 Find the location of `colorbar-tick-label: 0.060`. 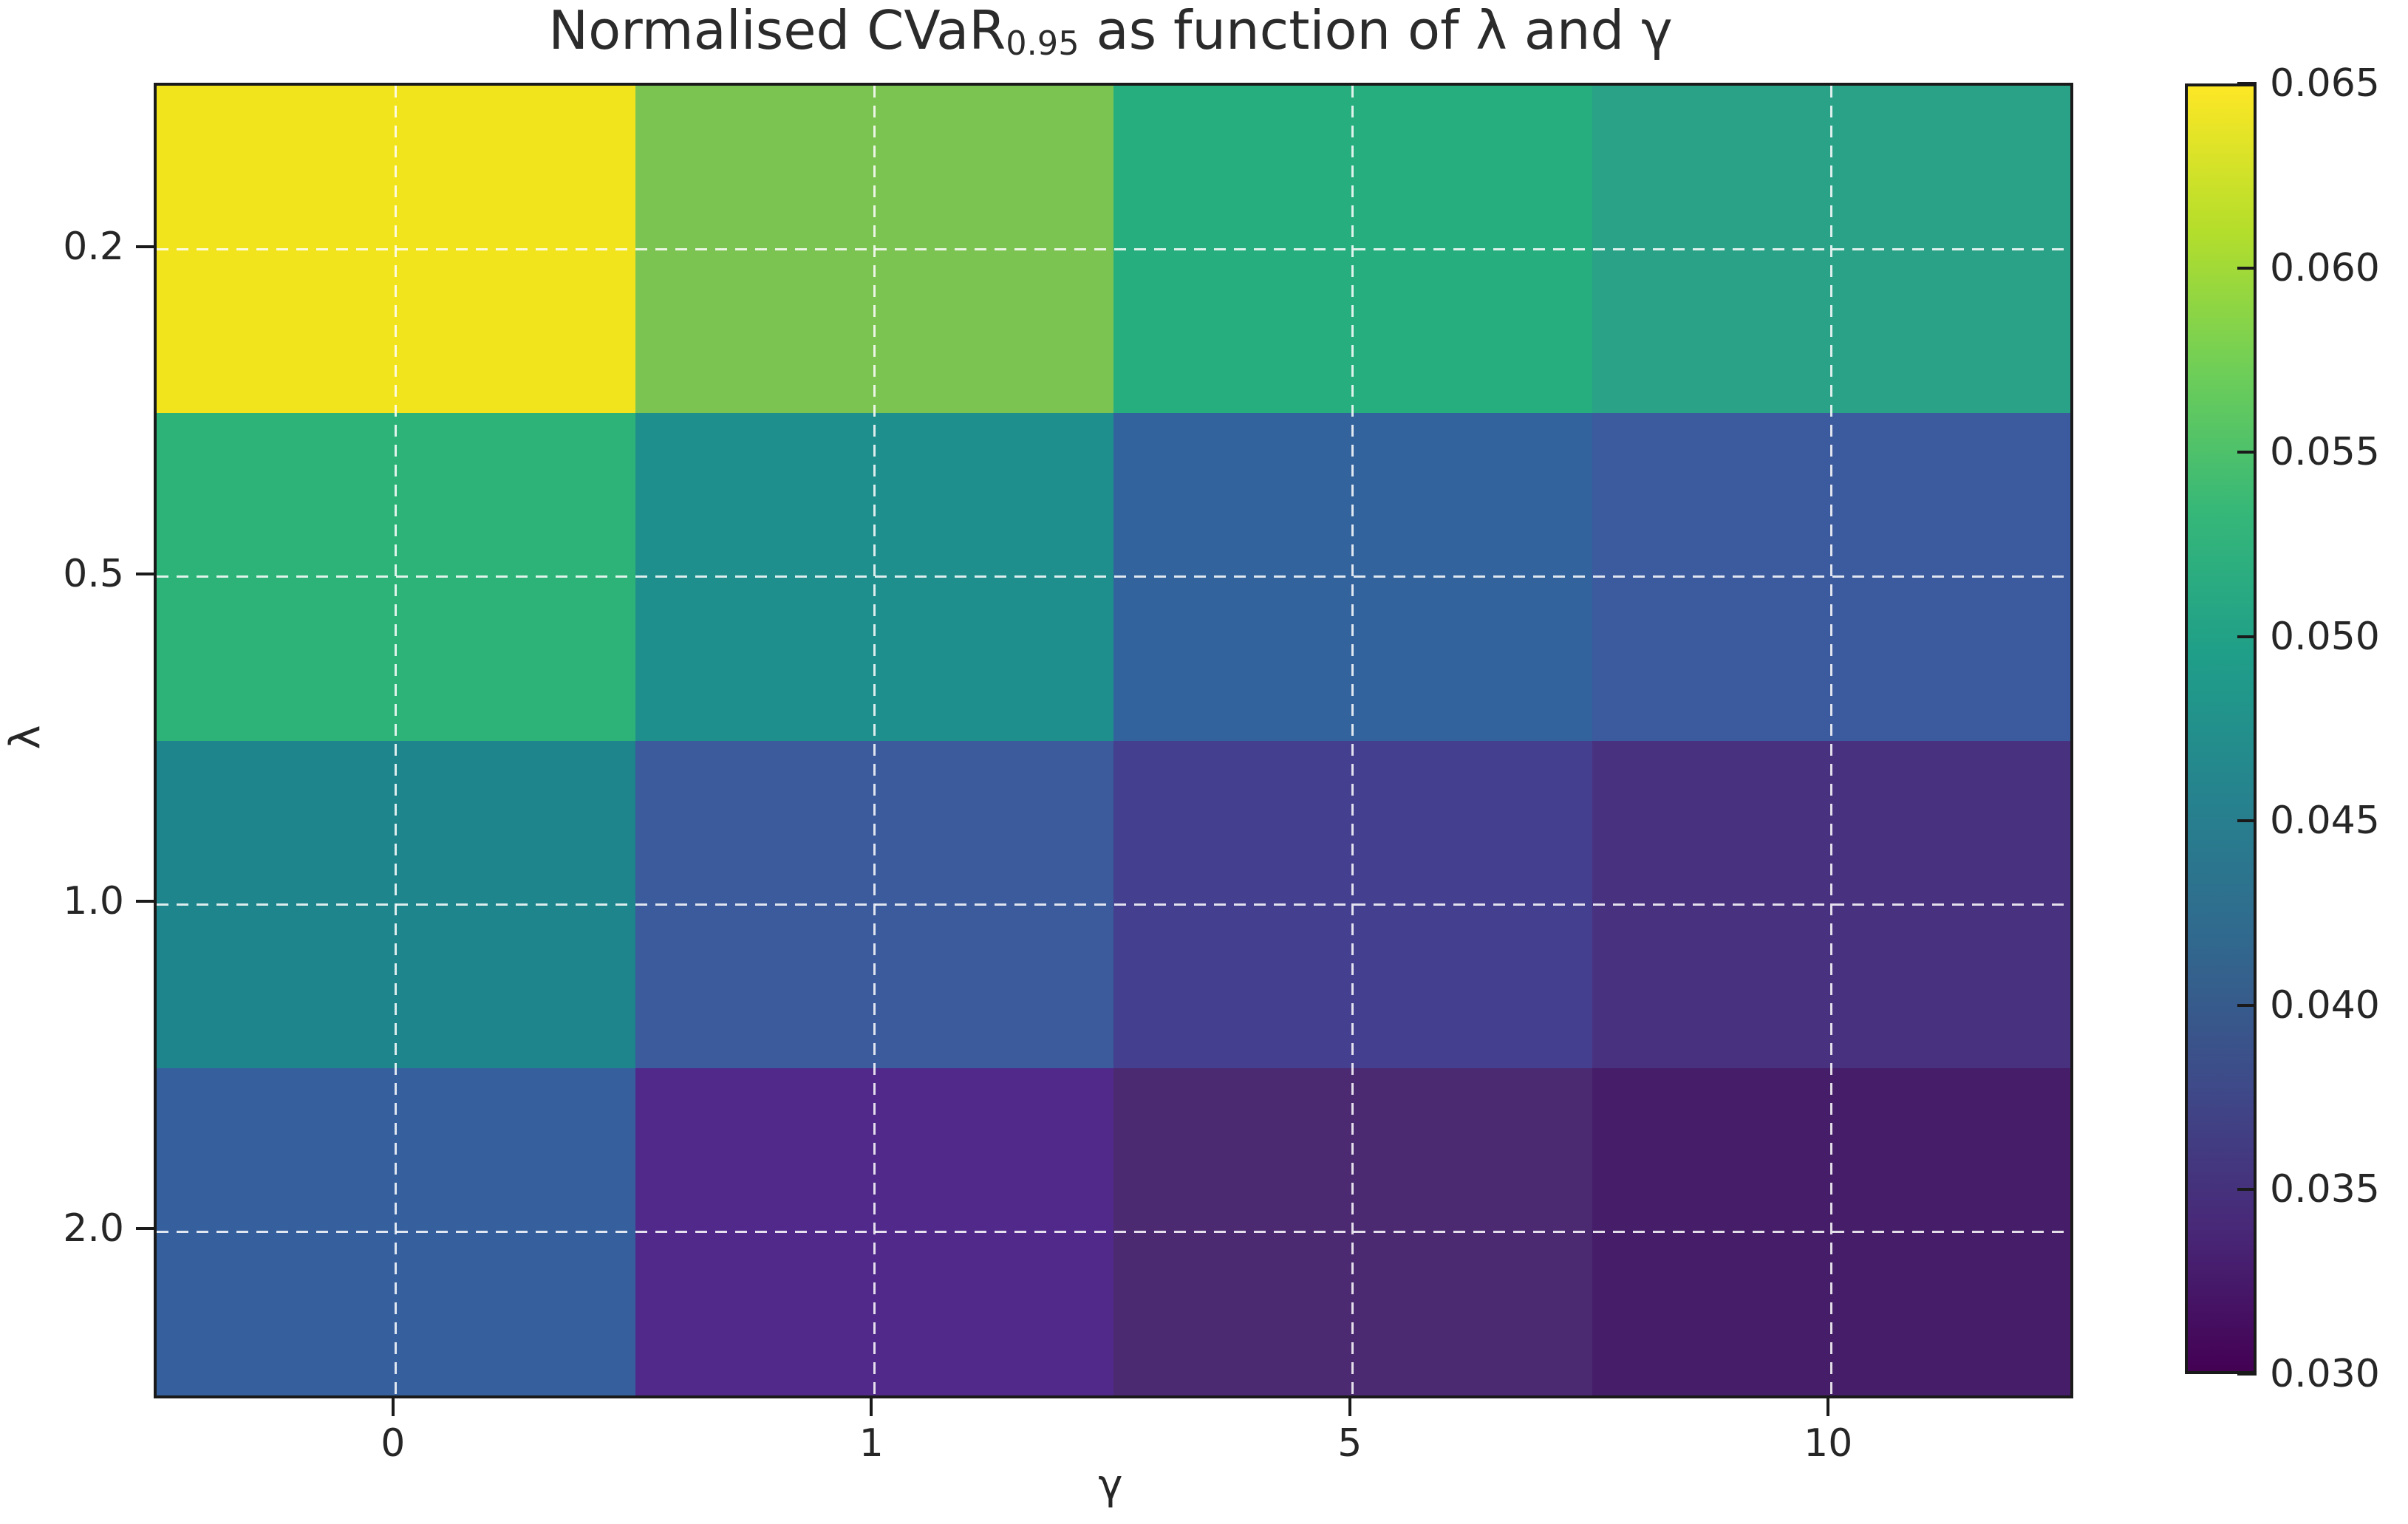

colorbar-tick-label: 0.060 is located at coordinates (2325, 267).